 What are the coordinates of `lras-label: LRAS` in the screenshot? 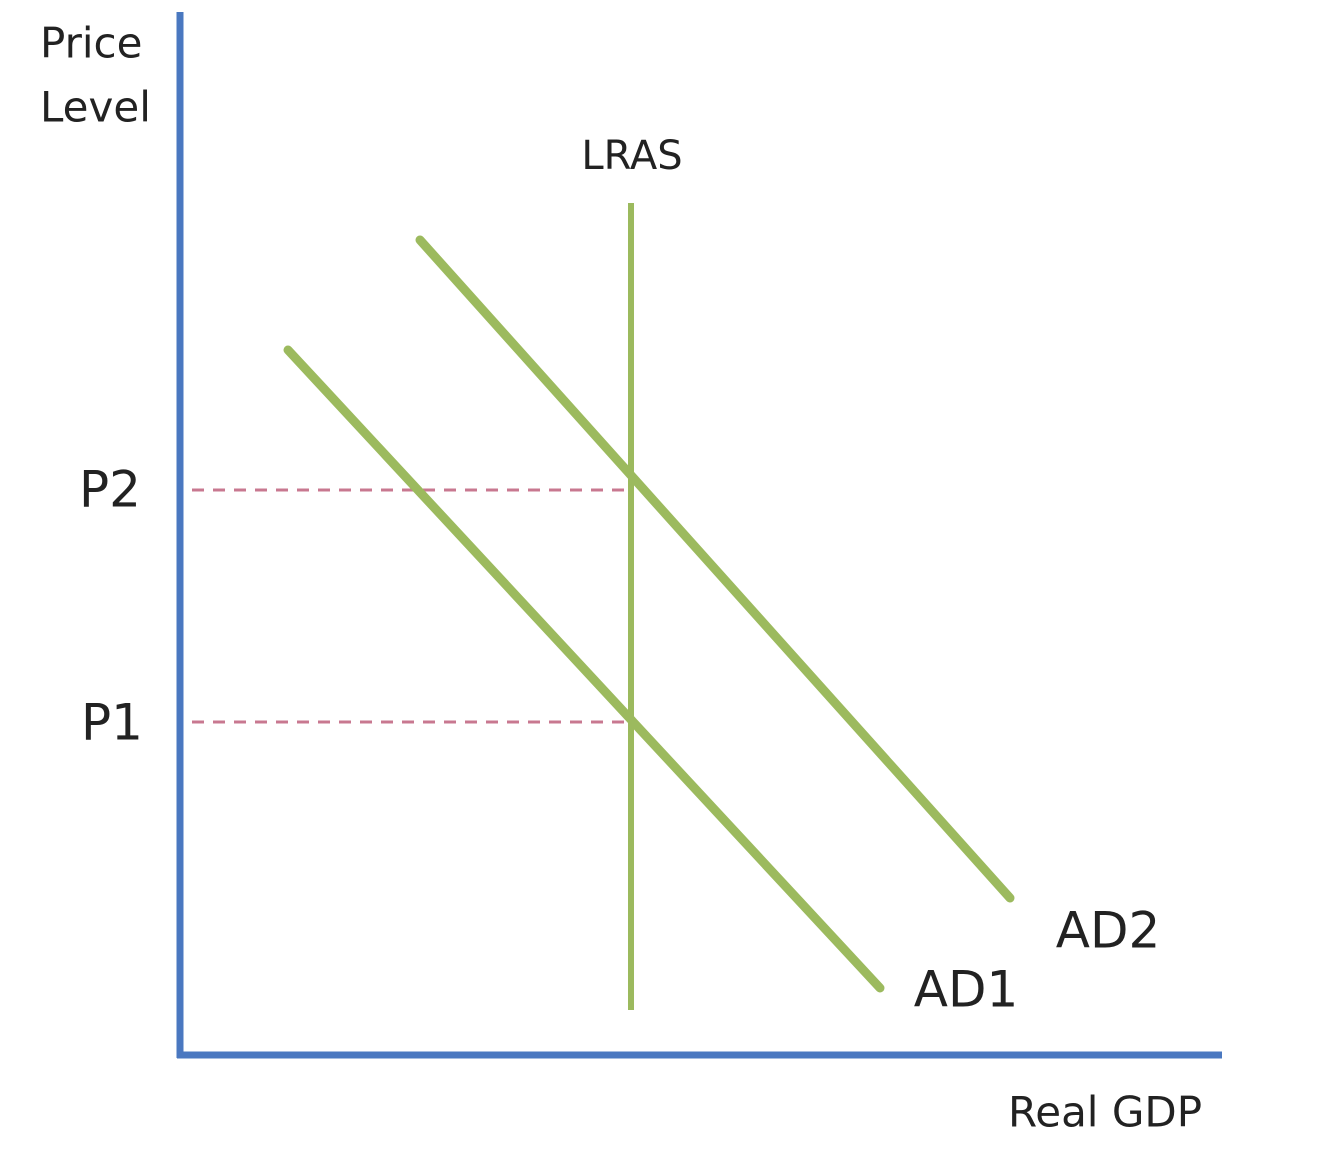 It's located at (631, 156).